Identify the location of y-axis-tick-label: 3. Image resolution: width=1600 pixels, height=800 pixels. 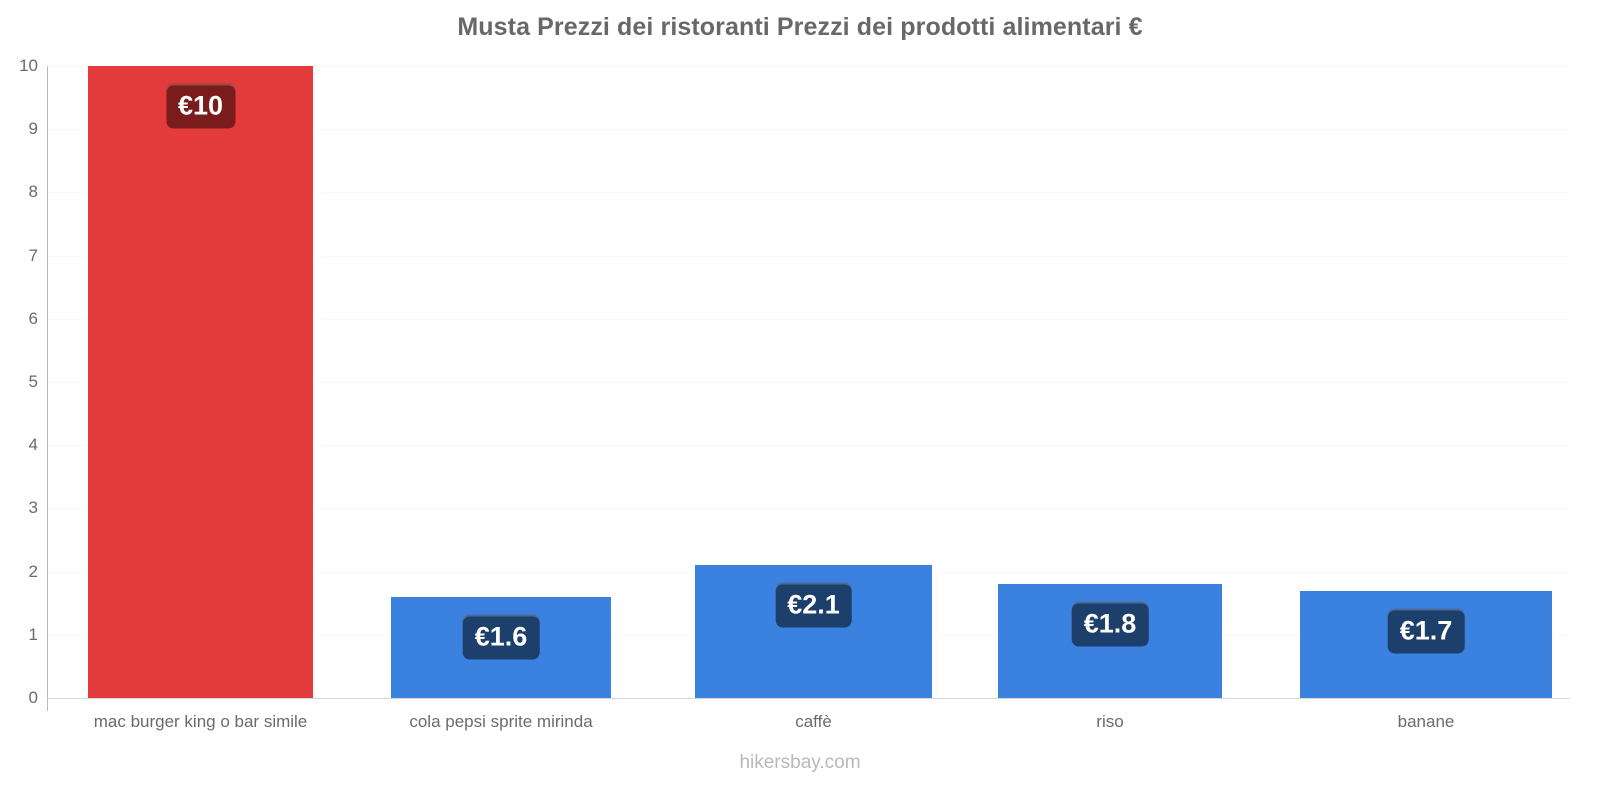
(33, 508).